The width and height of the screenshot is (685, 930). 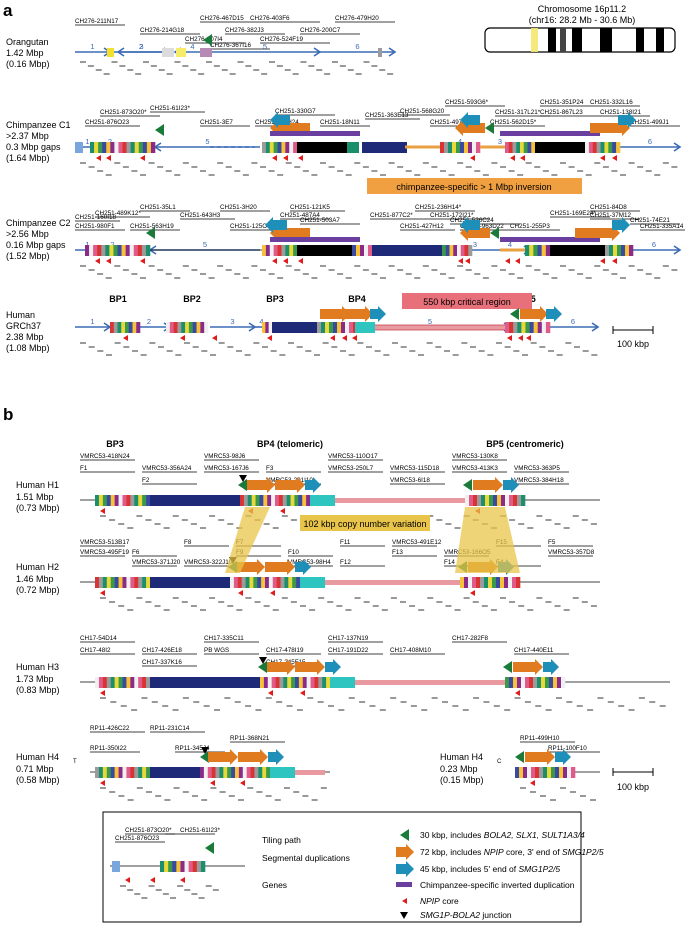 I want to click on legend-example-clone-label: CH251-876O23, so click(x=137, y=838).